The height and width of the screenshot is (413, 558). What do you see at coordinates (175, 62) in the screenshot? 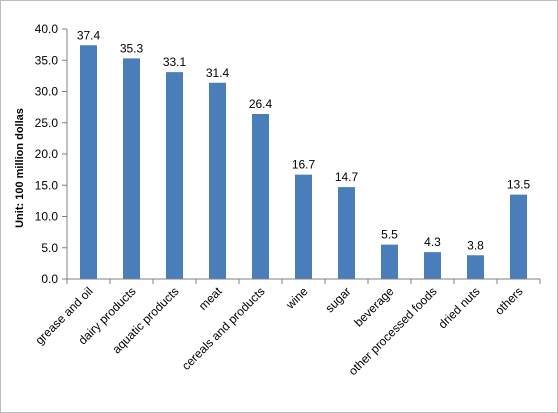
I see `data-label: 33.1` at bounding box center [175, 62].